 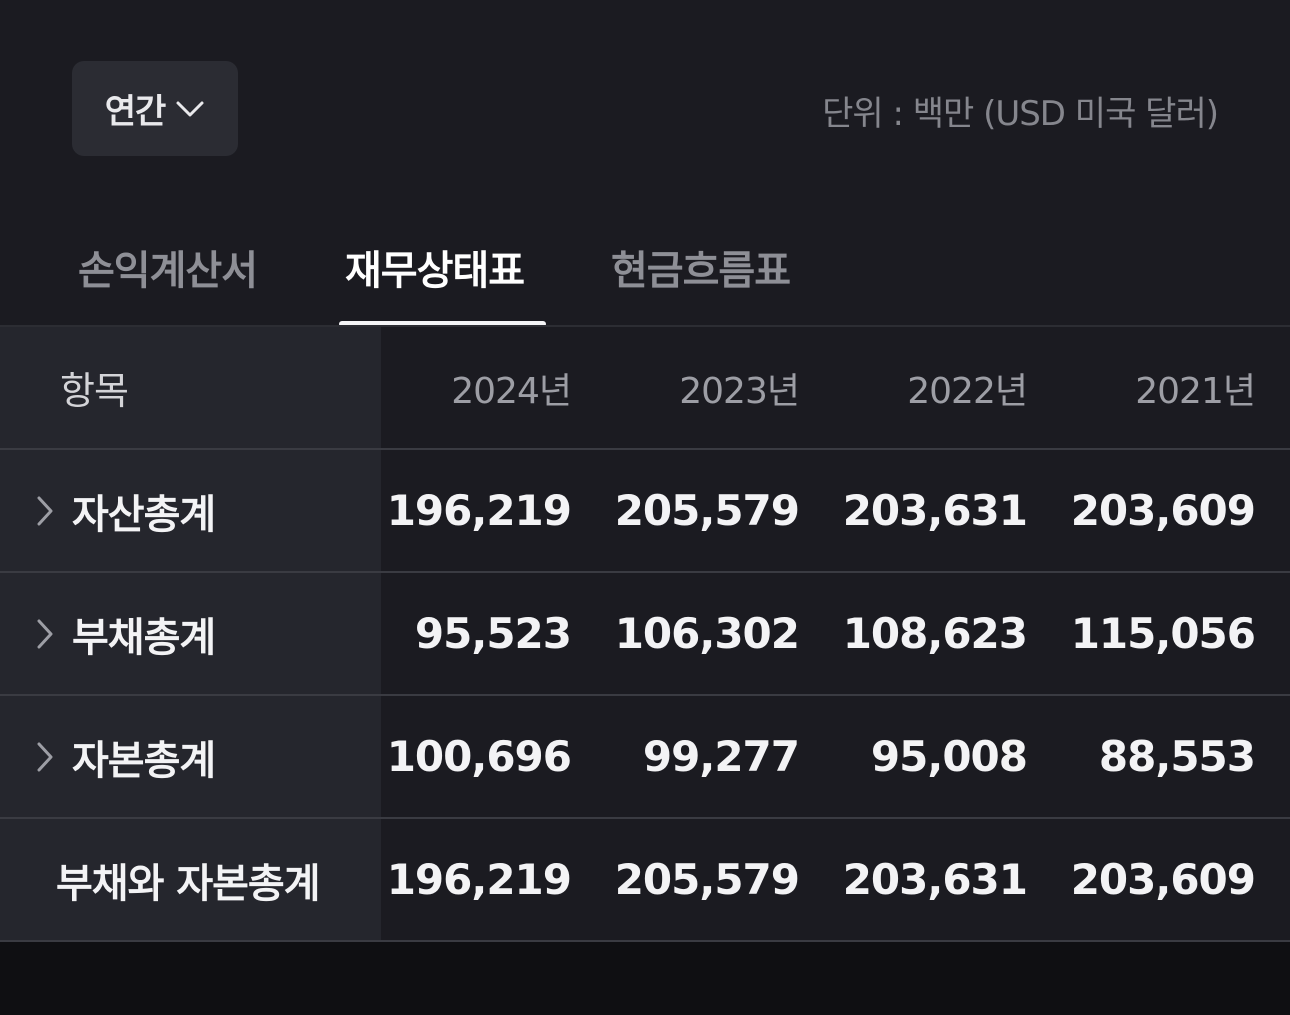 I want to click on row-label-cell: 자산총계, so click(x=190, y=510).